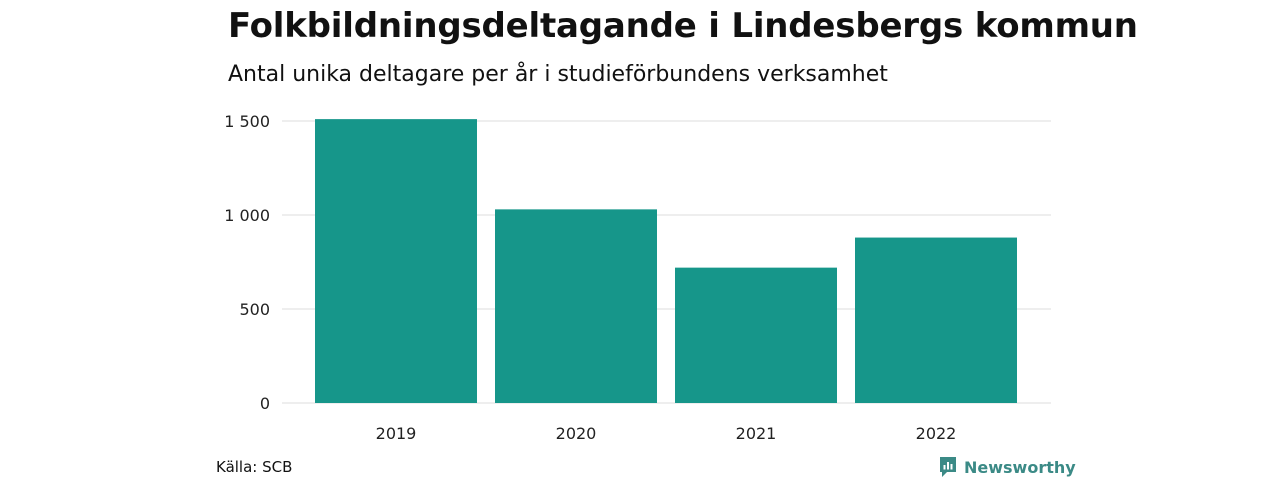  I want to click on y-tick-label: 0, so click(265, 403).